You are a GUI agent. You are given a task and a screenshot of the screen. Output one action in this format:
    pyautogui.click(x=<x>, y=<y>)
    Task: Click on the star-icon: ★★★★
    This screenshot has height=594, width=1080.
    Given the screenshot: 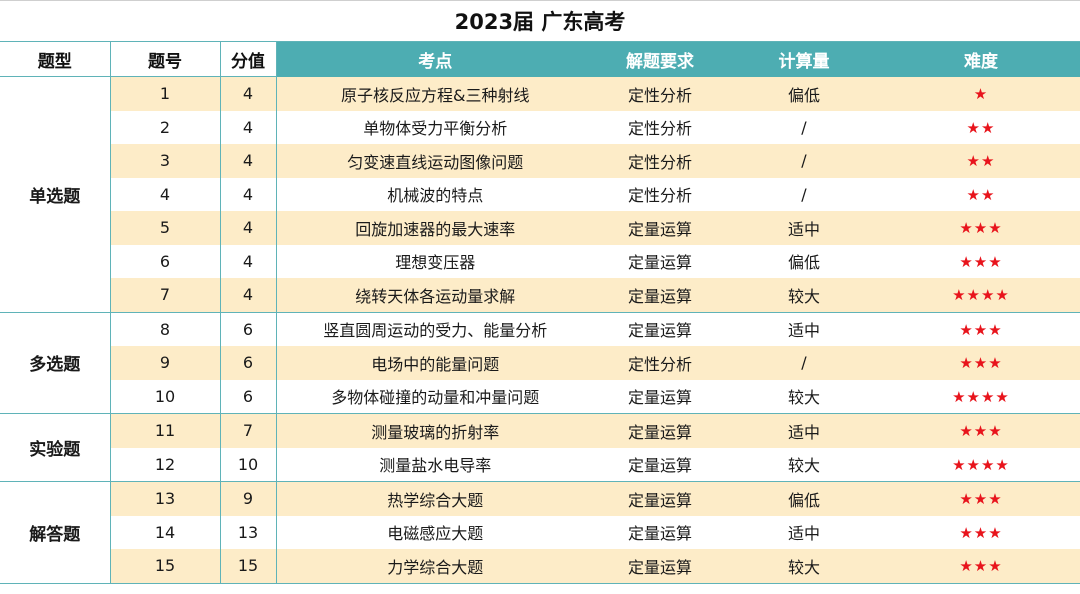 What is the action you would take?
    pyautogui.click(x=981, y=396)
    